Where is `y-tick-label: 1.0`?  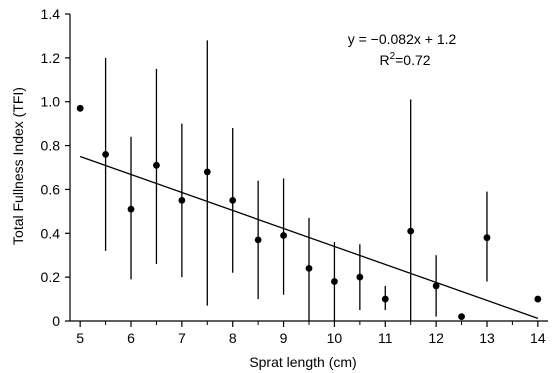 y-tick-label: 1.0 is located at coordinates (51, 102).